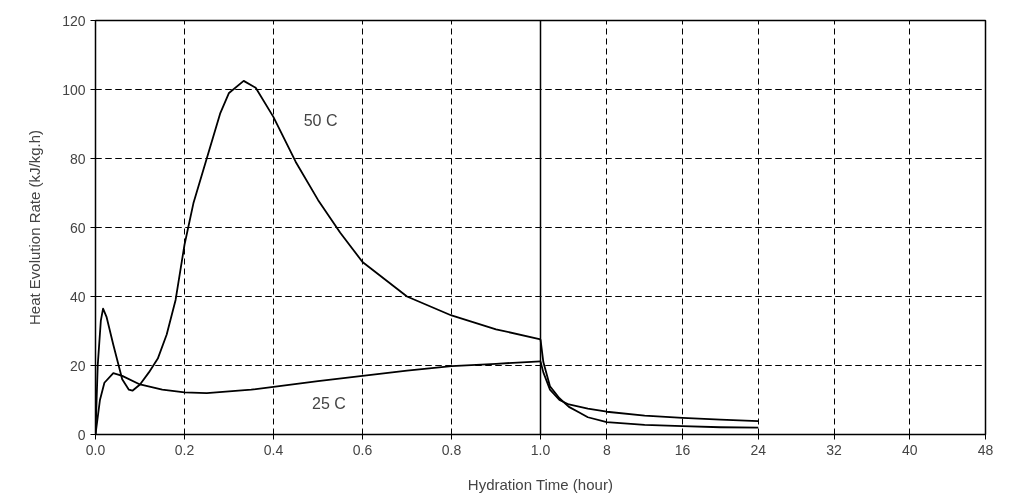 The height and width of the screenshot is (501, 1035). Describe the element at coordinates (758, 449) in the screenshot. I see `x-tick-label: 24` at that location.